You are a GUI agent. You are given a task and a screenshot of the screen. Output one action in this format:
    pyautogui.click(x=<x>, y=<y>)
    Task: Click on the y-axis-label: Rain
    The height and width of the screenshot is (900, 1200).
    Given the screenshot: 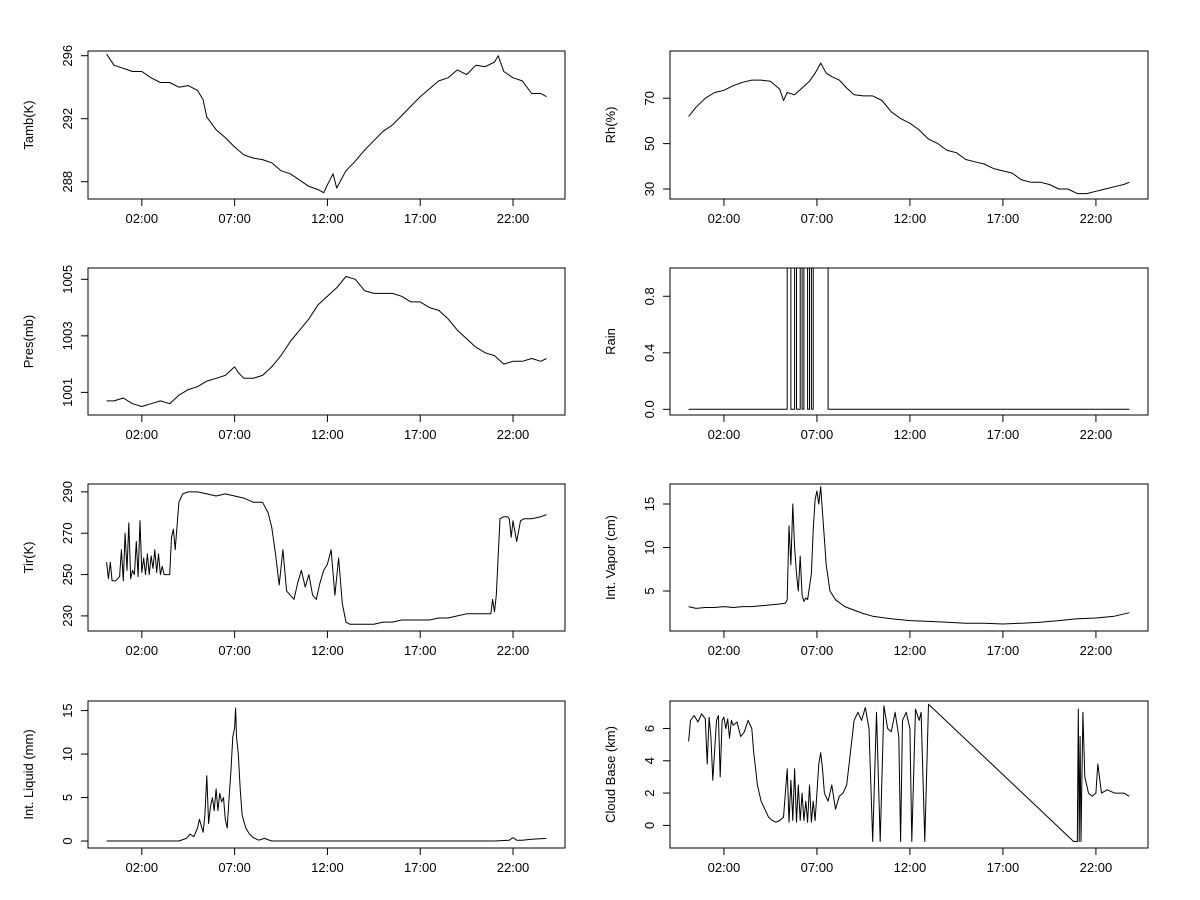 What is the action you would take?
    pyautogui.click(x=610, y=341)
    